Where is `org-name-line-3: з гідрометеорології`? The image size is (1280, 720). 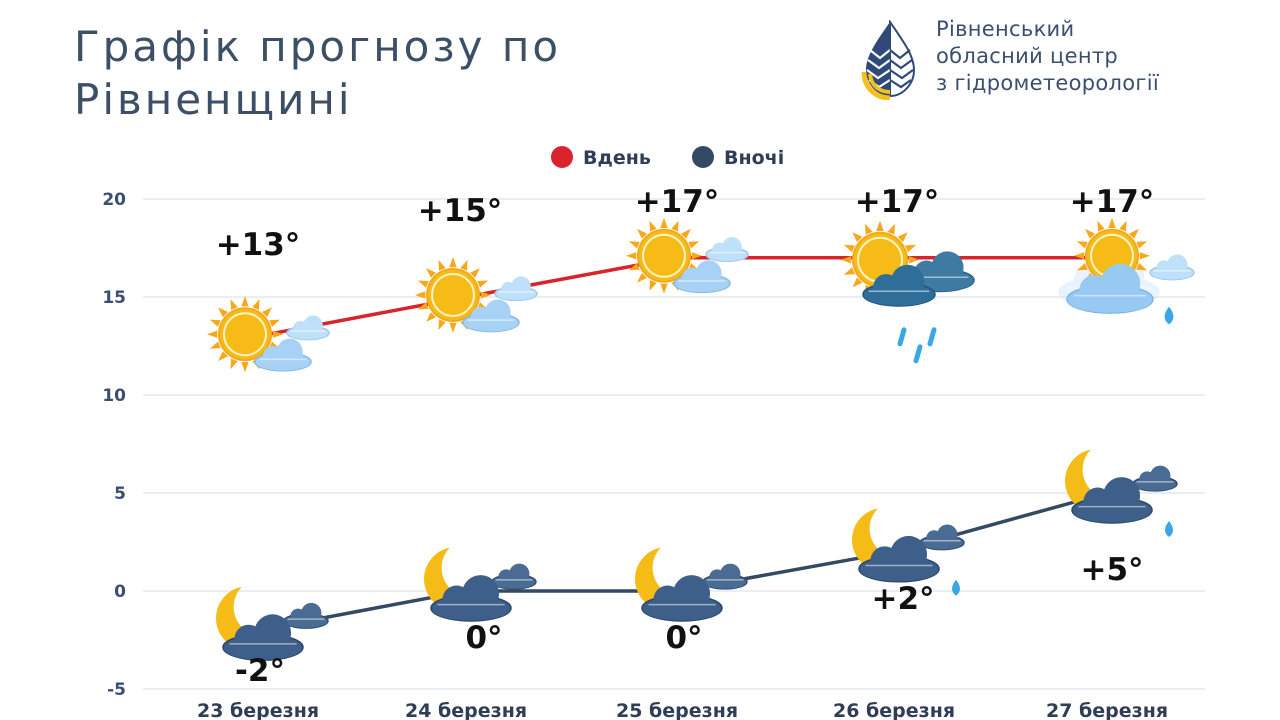 org-name-line-3: з гідрометеорології is located at coordinates (1048, 83).